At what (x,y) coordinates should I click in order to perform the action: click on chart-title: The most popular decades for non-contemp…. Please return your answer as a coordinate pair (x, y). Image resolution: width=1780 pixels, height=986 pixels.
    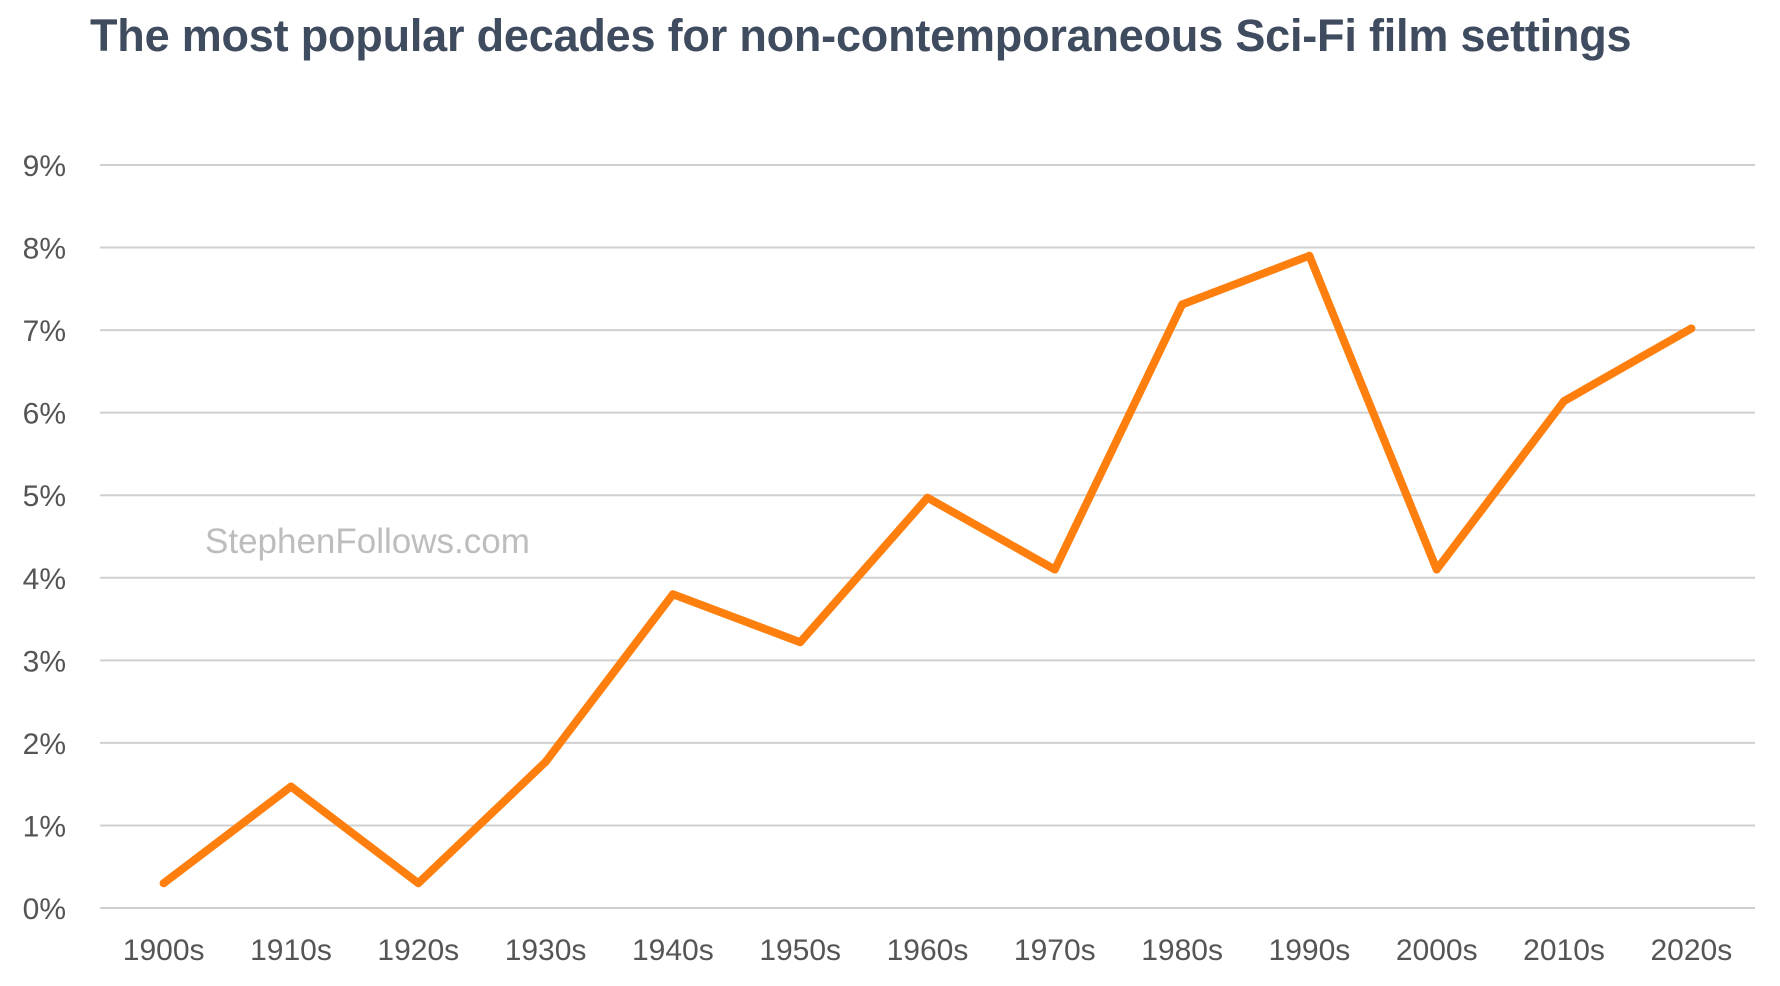
    Looking at the image, I should click on (861, 35).